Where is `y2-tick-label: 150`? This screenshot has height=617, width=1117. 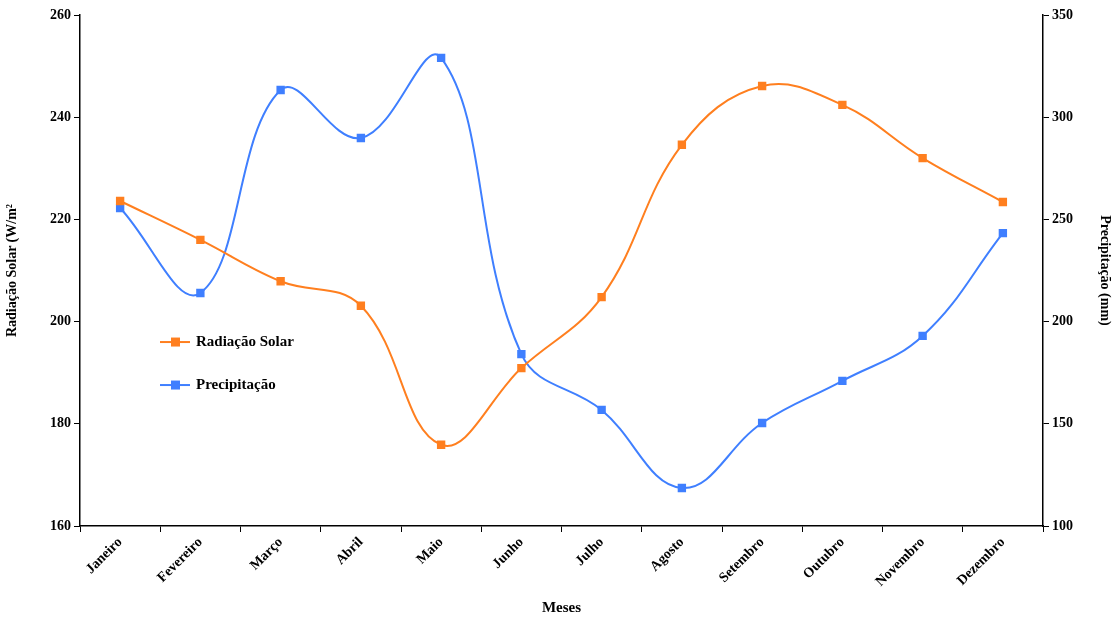
y2-tick-label: 150 is located at coordinates (1062, 423).